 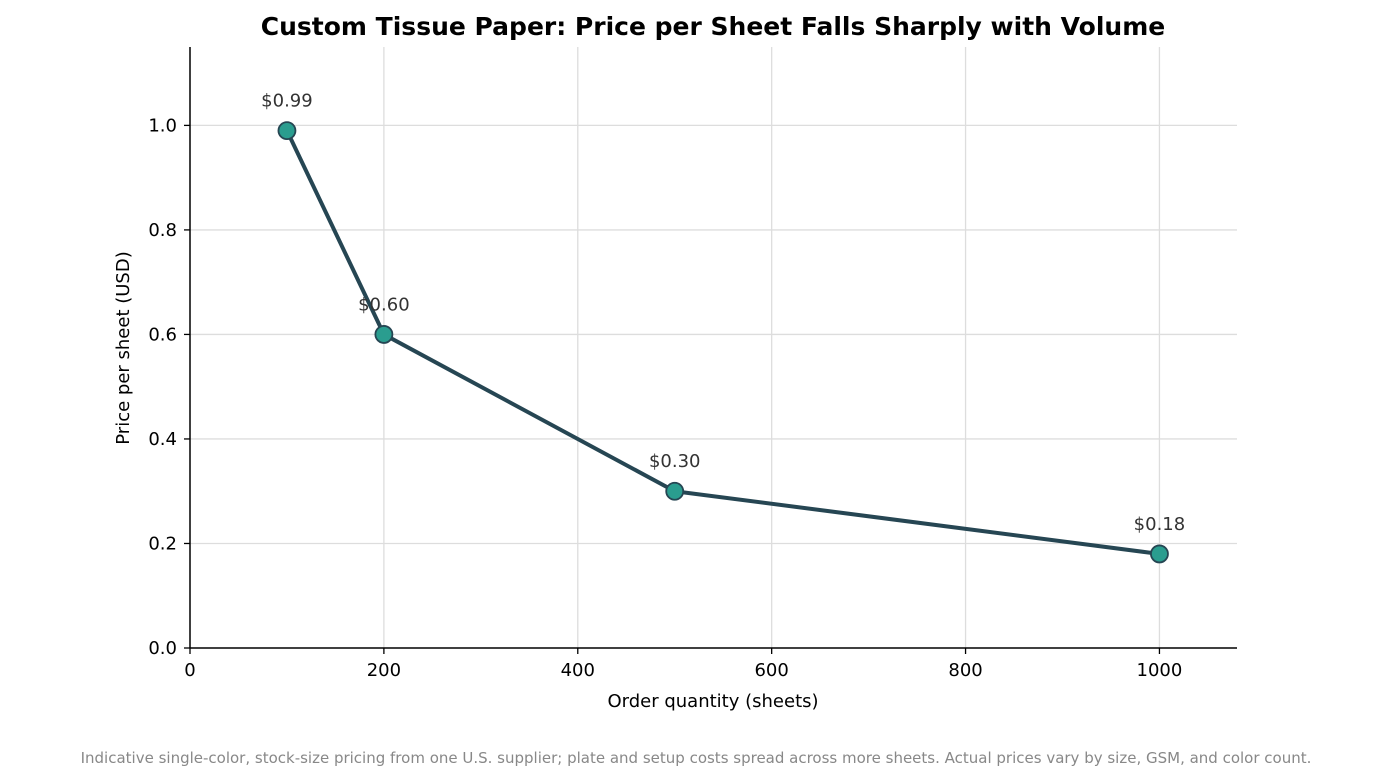 I want to click on x-tick-label: 200, so click(x=384, y=670).